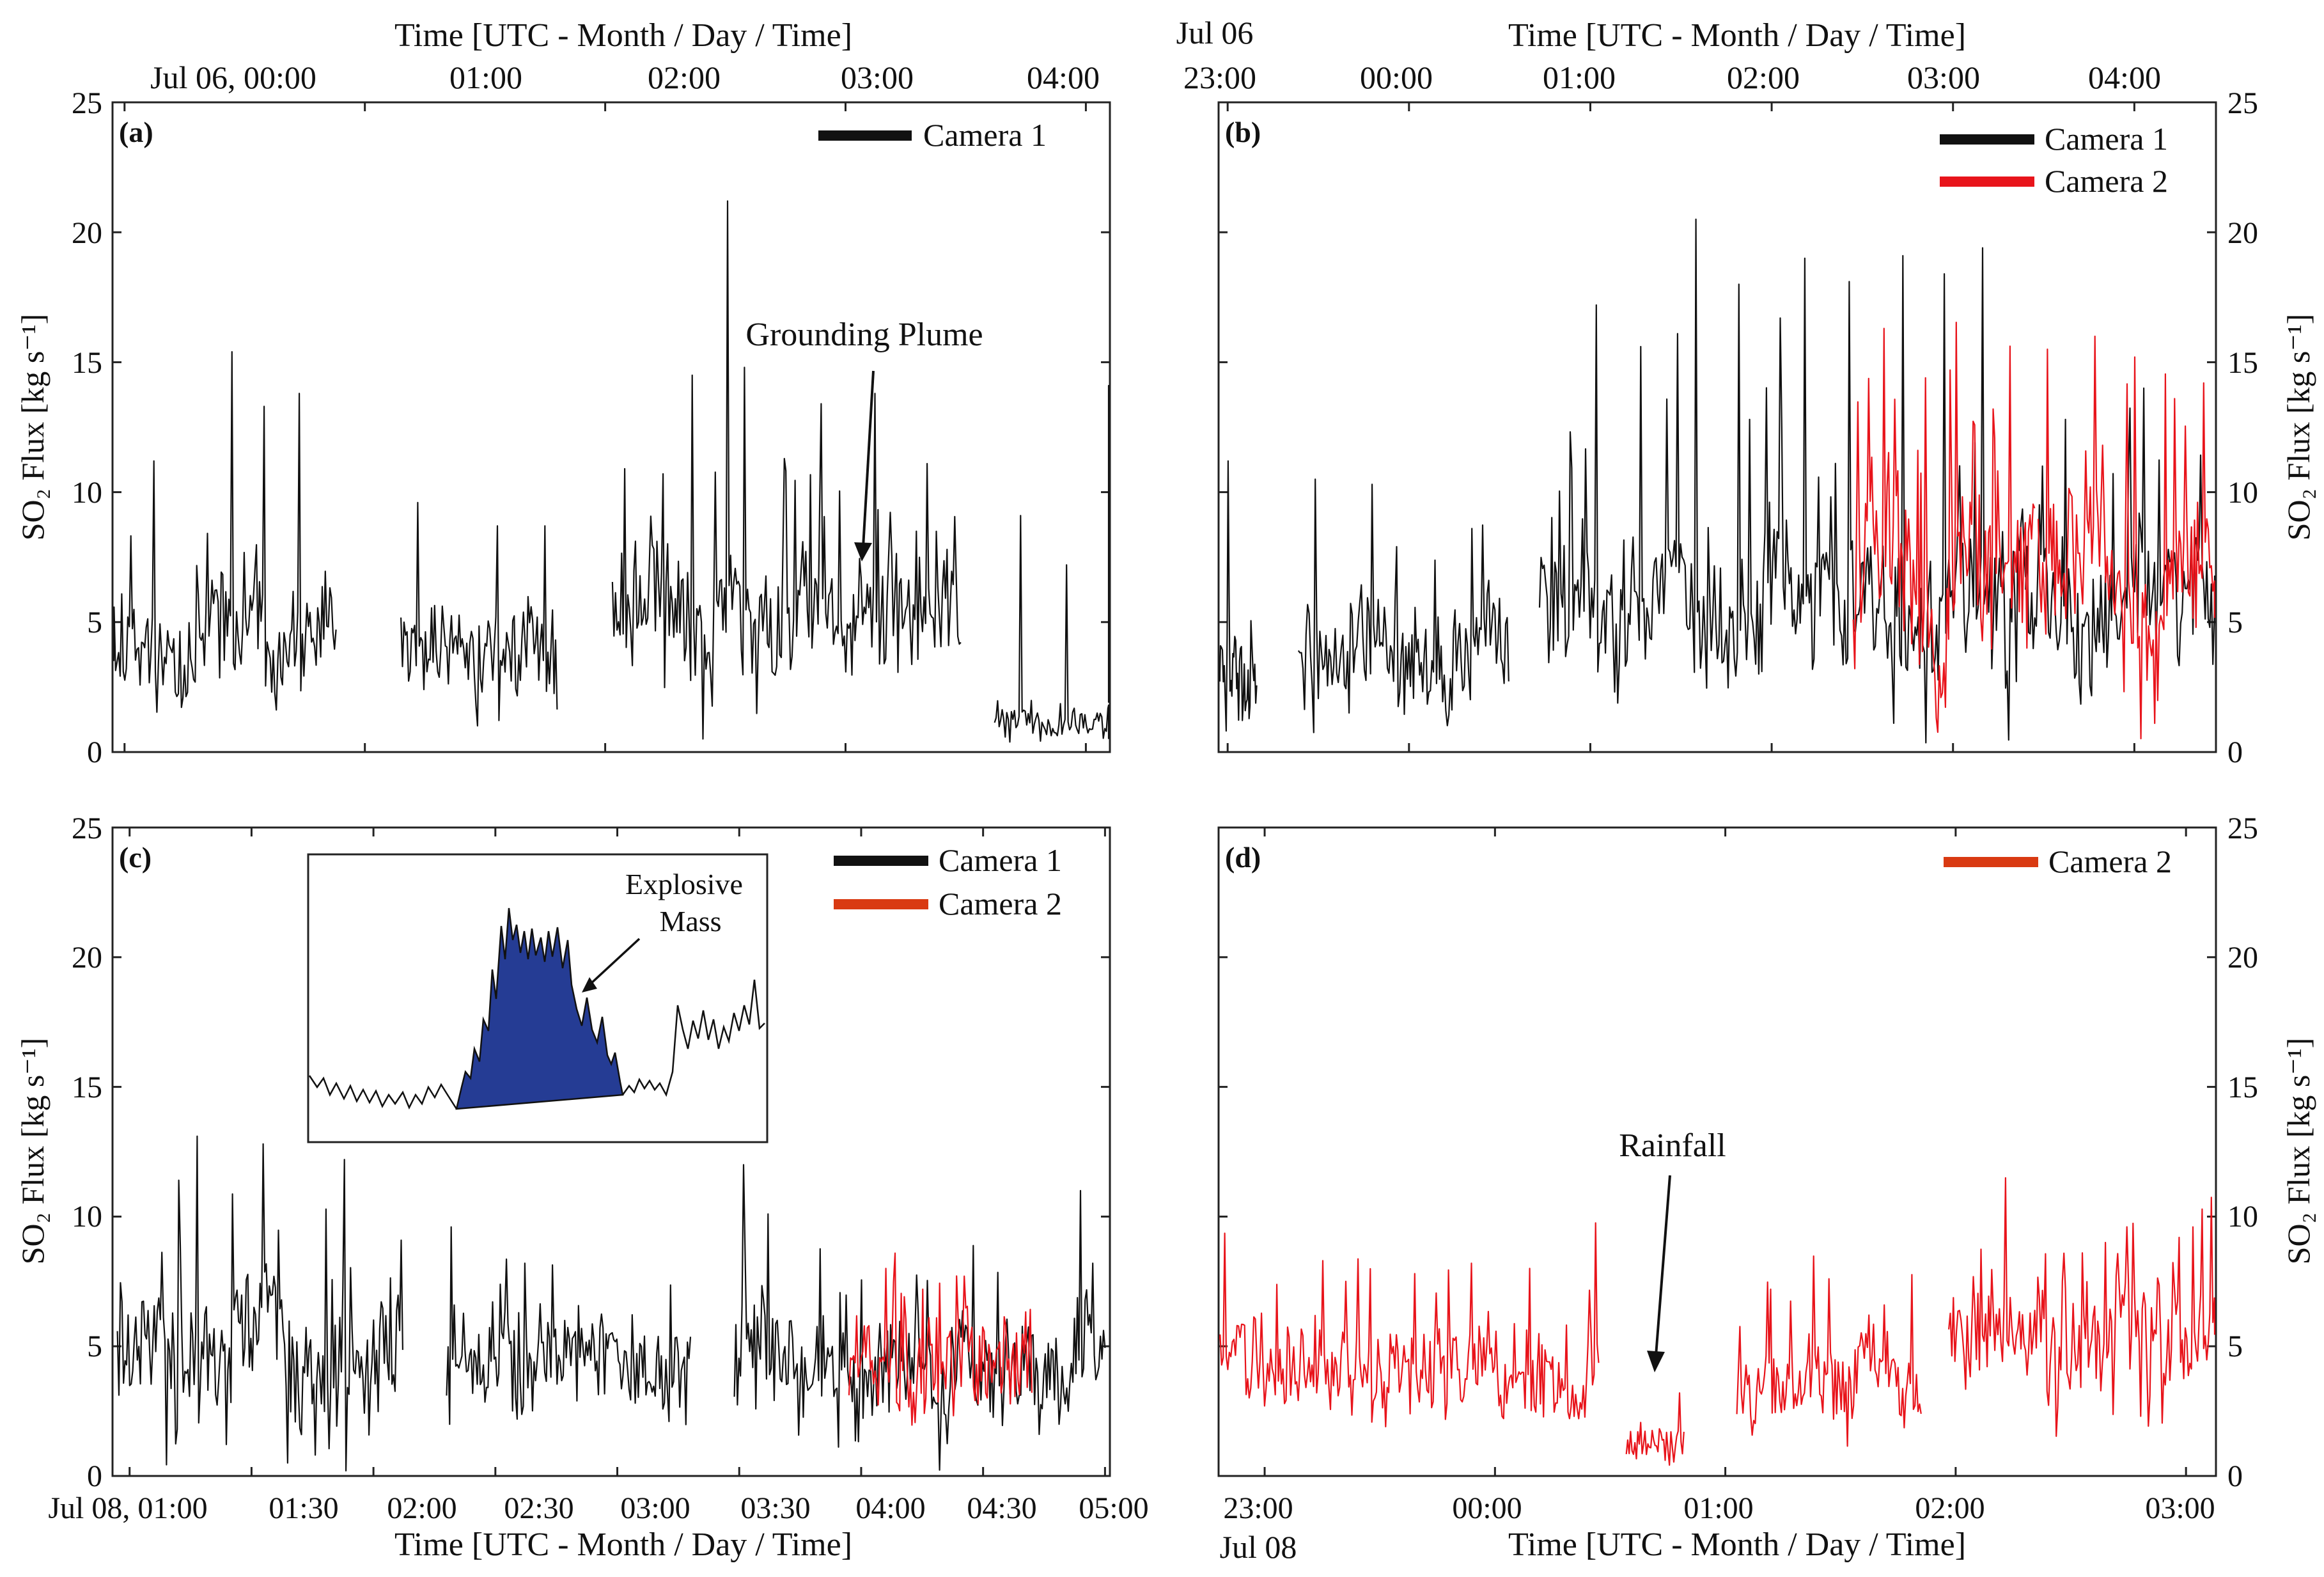 Image resolution: width=2324 pixels, height=1577 pixels. What do you see at coordinates (539, 1008) in the screenshot?
I see `panel-c-inset-explosive-mass-area` at bounding box center [539, 1008].